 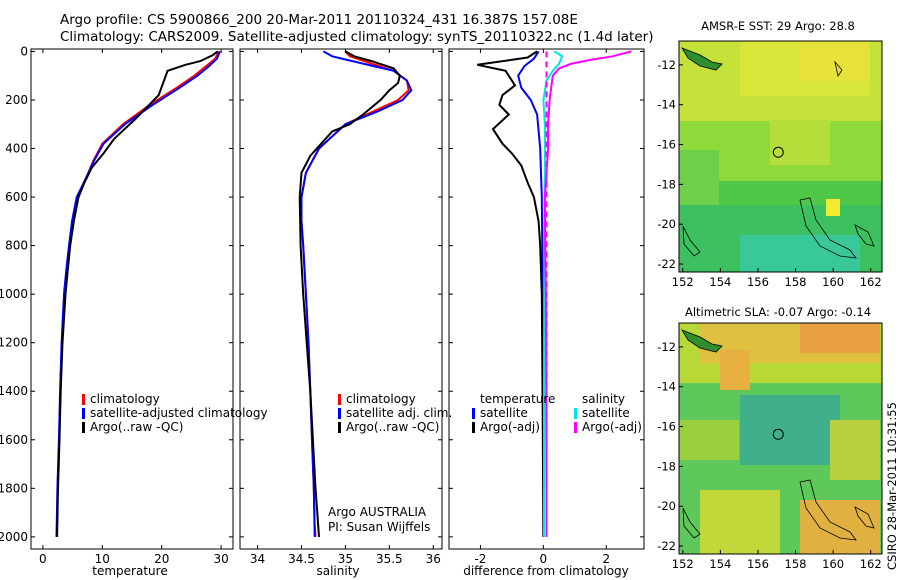 I want to click on salinity-lines, so click(x=355, y=293).